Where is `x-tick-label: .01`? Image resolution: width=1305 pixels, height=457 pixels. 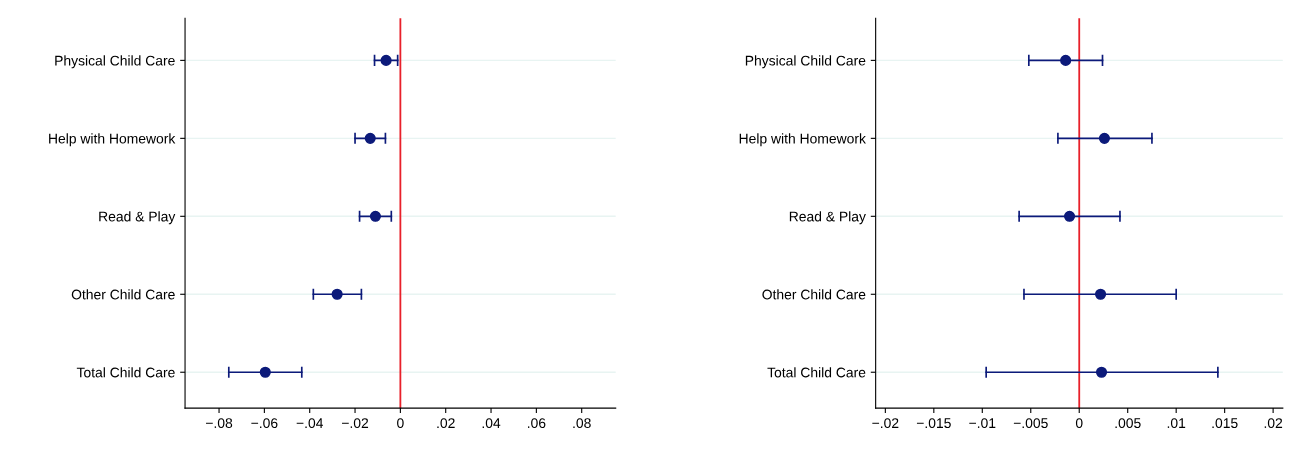
x-tick-label: .01 is located at coordinates (1176, 423).